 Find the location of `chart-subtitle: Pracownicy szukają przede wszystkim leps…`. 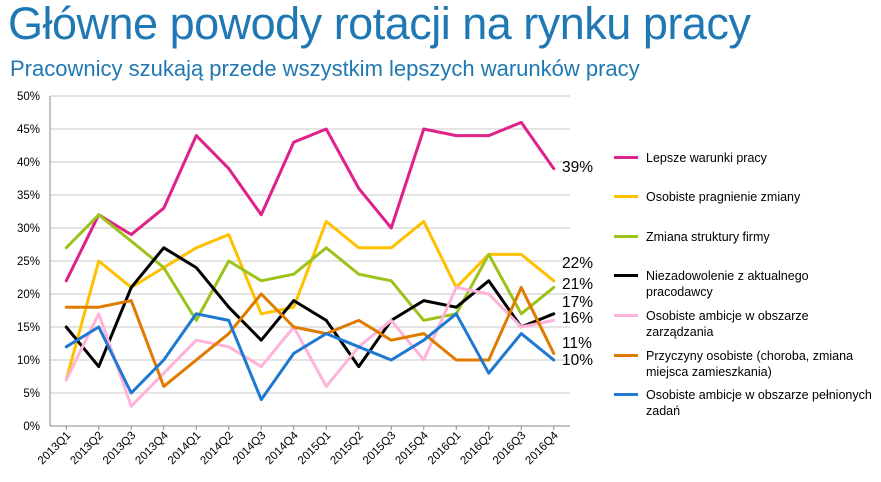

chart-subtitle: Pracownicy szukają przede wszystkim leps… is located at coordinates (325, 68).